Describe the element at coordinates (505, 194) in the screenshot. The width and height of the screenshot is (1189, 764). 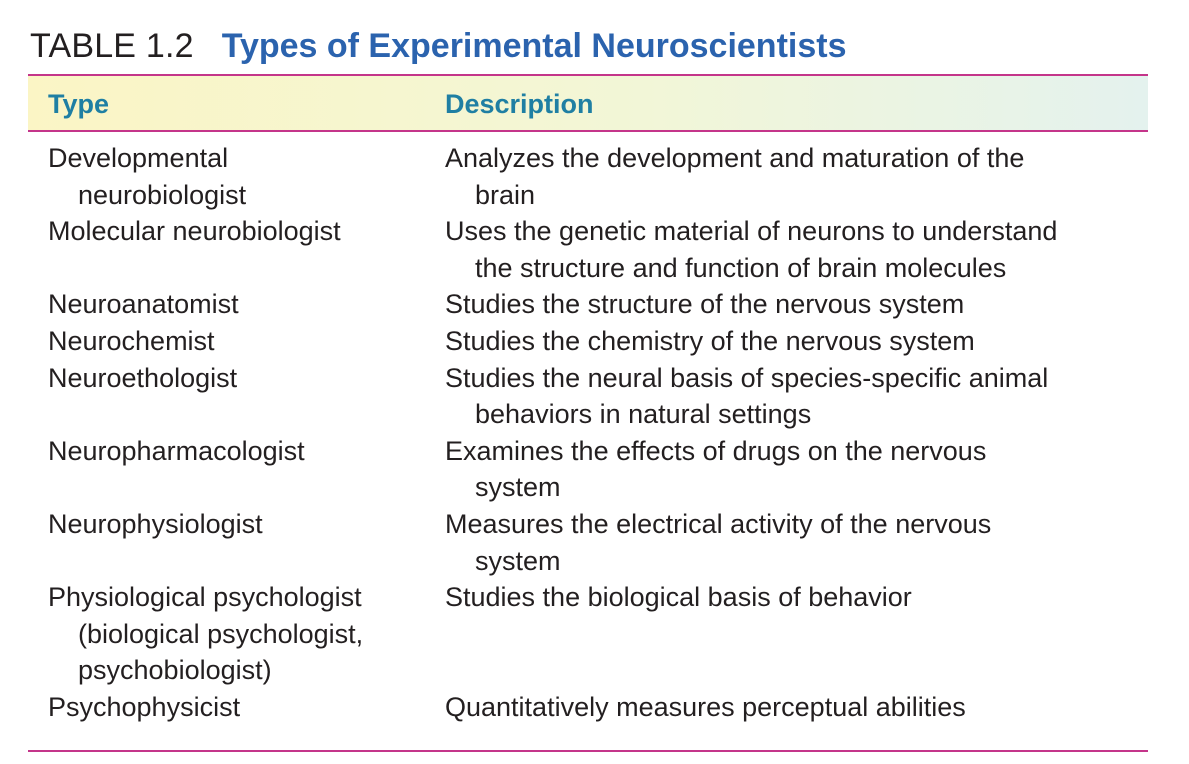
I see `description-line: brain` at that location.